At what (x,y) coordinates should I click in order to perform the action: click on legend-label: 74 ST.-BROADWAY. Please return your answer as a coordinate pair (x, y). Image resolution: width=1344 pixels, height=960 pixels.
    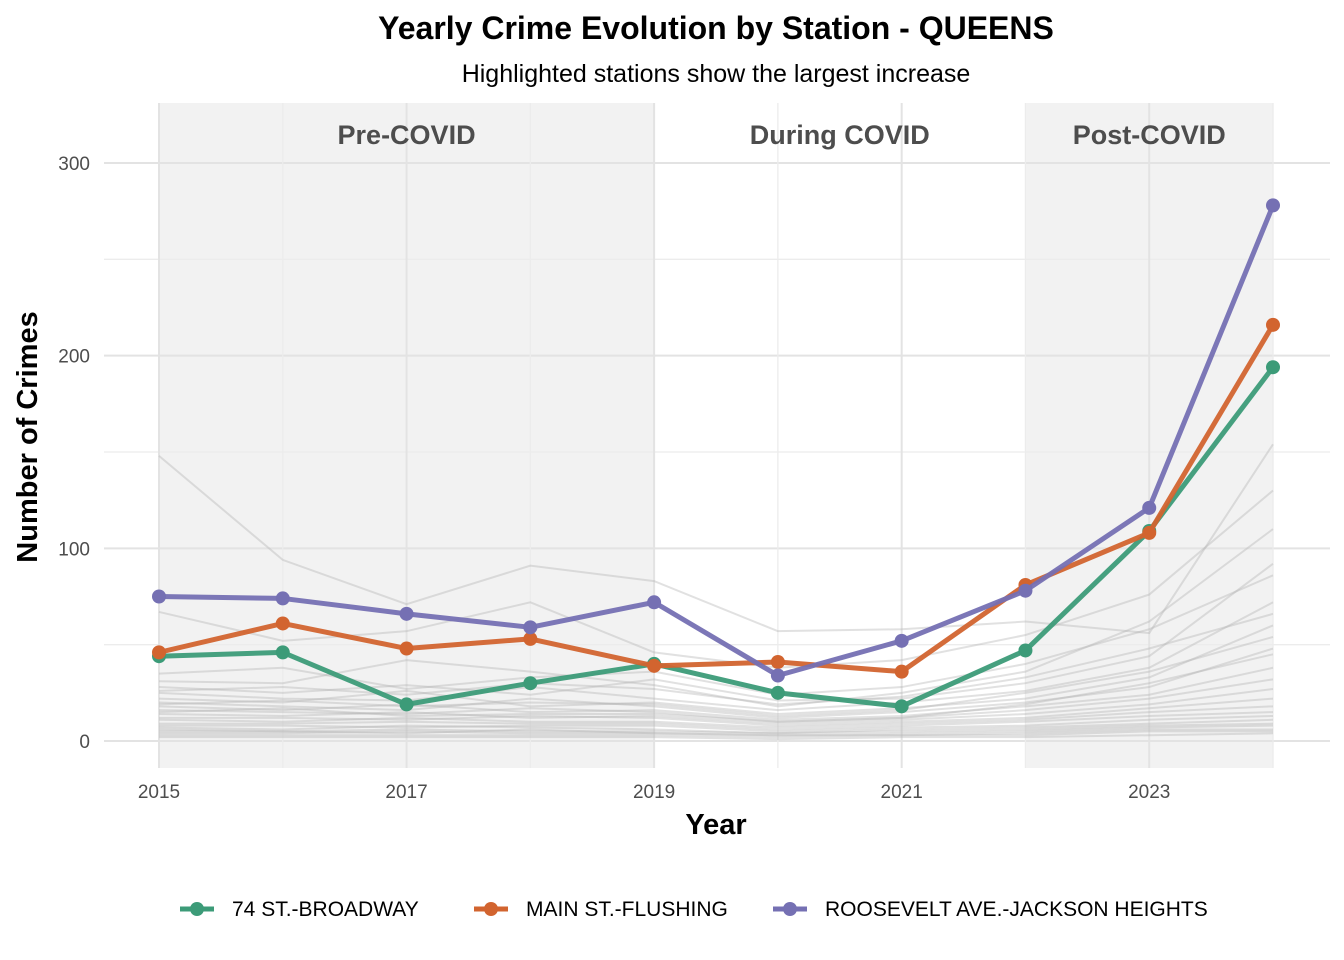
    Looking at the image, I should click on (325, 909).